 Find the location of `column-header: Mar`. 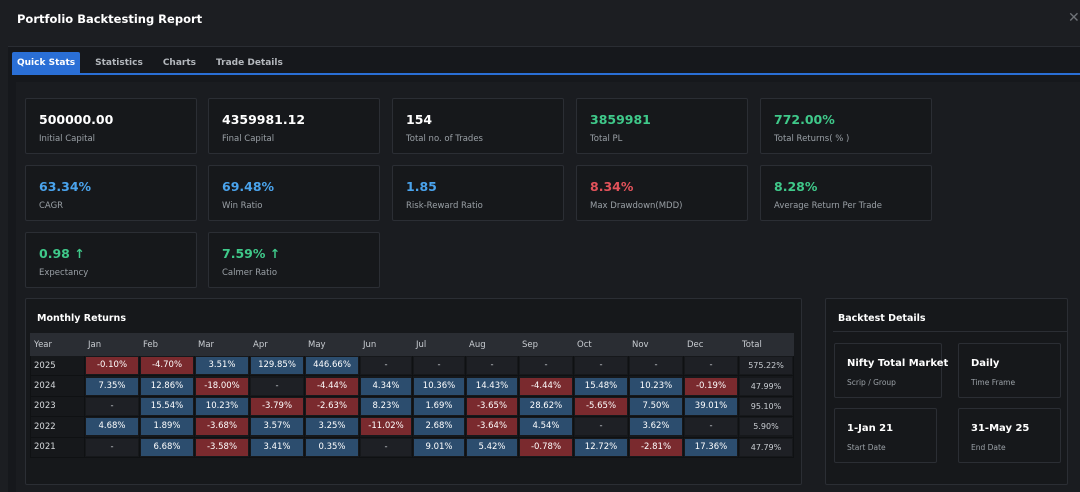

column-header: Mar is located at coordinates (222, 344).